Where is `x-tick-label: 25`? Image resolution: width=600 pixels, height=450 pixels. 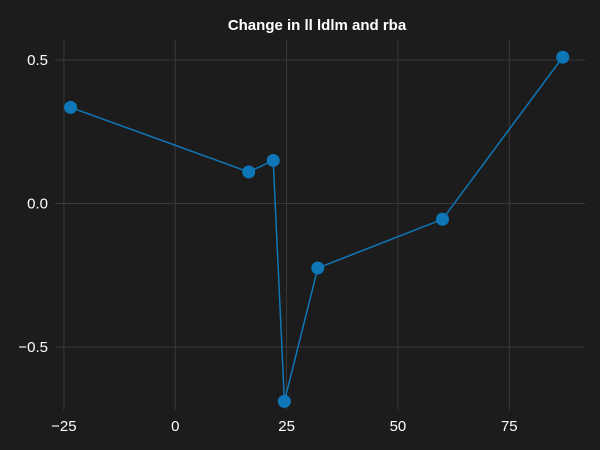
x-tick-label: 25 is located at coordinates (286, 426).